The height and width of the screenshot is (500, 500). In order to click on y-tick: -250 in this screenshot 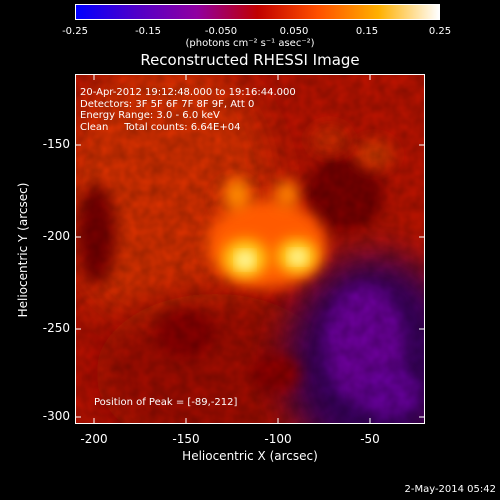, I will do `click(56, 328)`.